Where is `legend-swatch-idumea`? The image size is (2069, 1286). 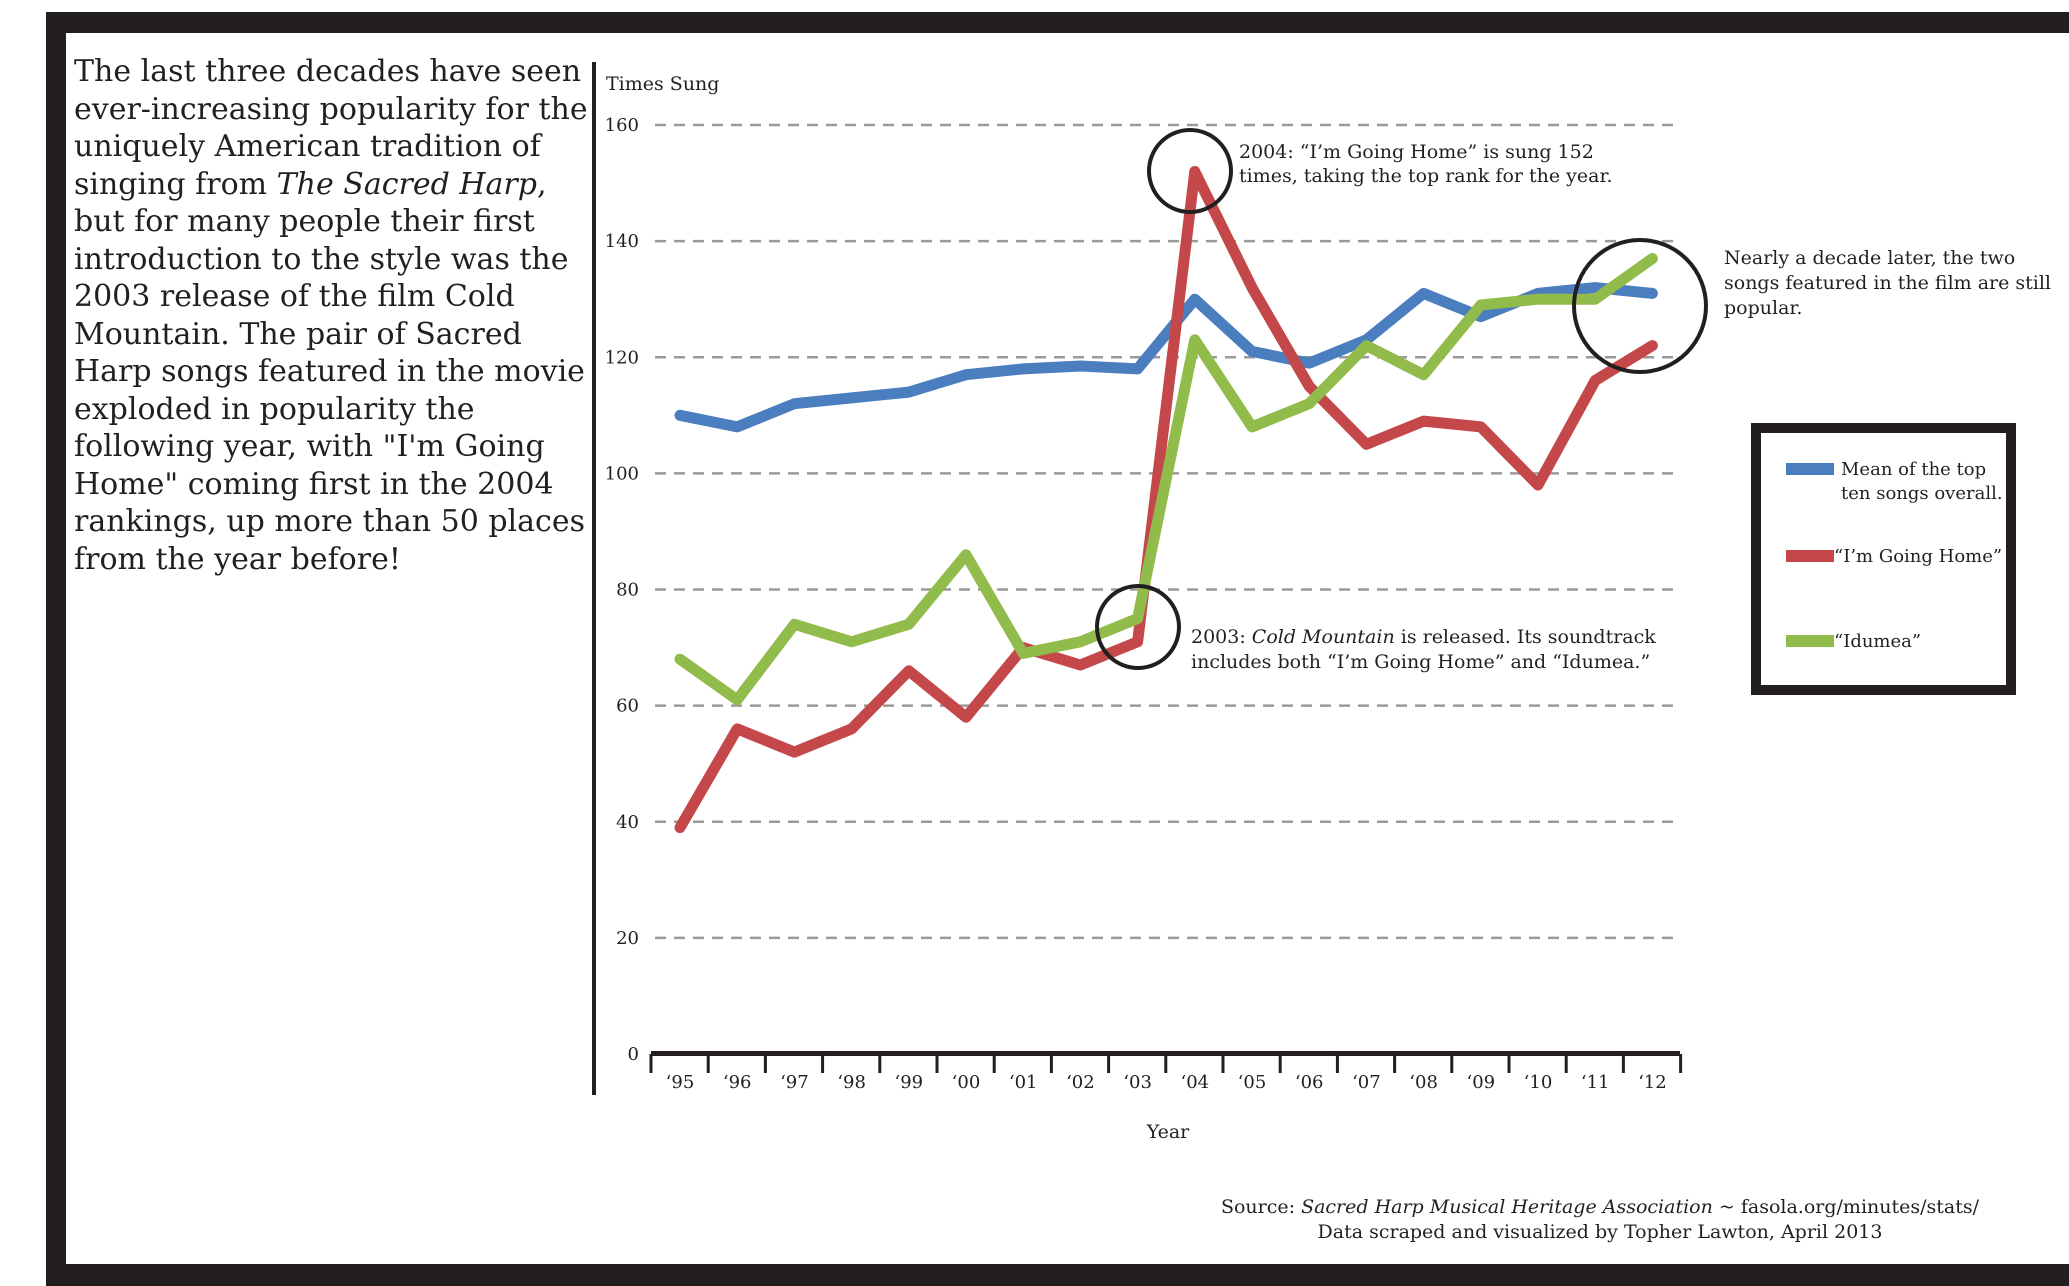 legend-swatch-idumea is located at coordinates (1810, 641).